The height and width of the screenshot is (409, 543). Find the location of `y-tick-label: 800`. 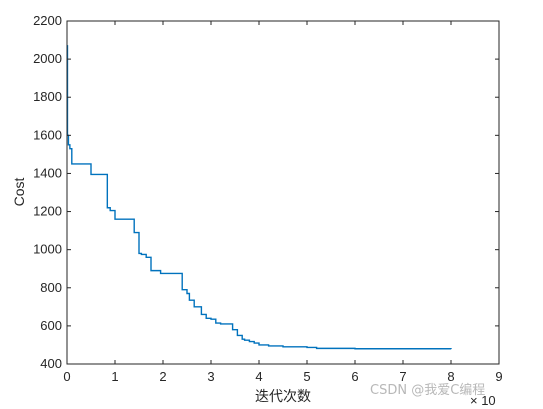

y-tick-label: 800 is located at coordinates (51, 287).